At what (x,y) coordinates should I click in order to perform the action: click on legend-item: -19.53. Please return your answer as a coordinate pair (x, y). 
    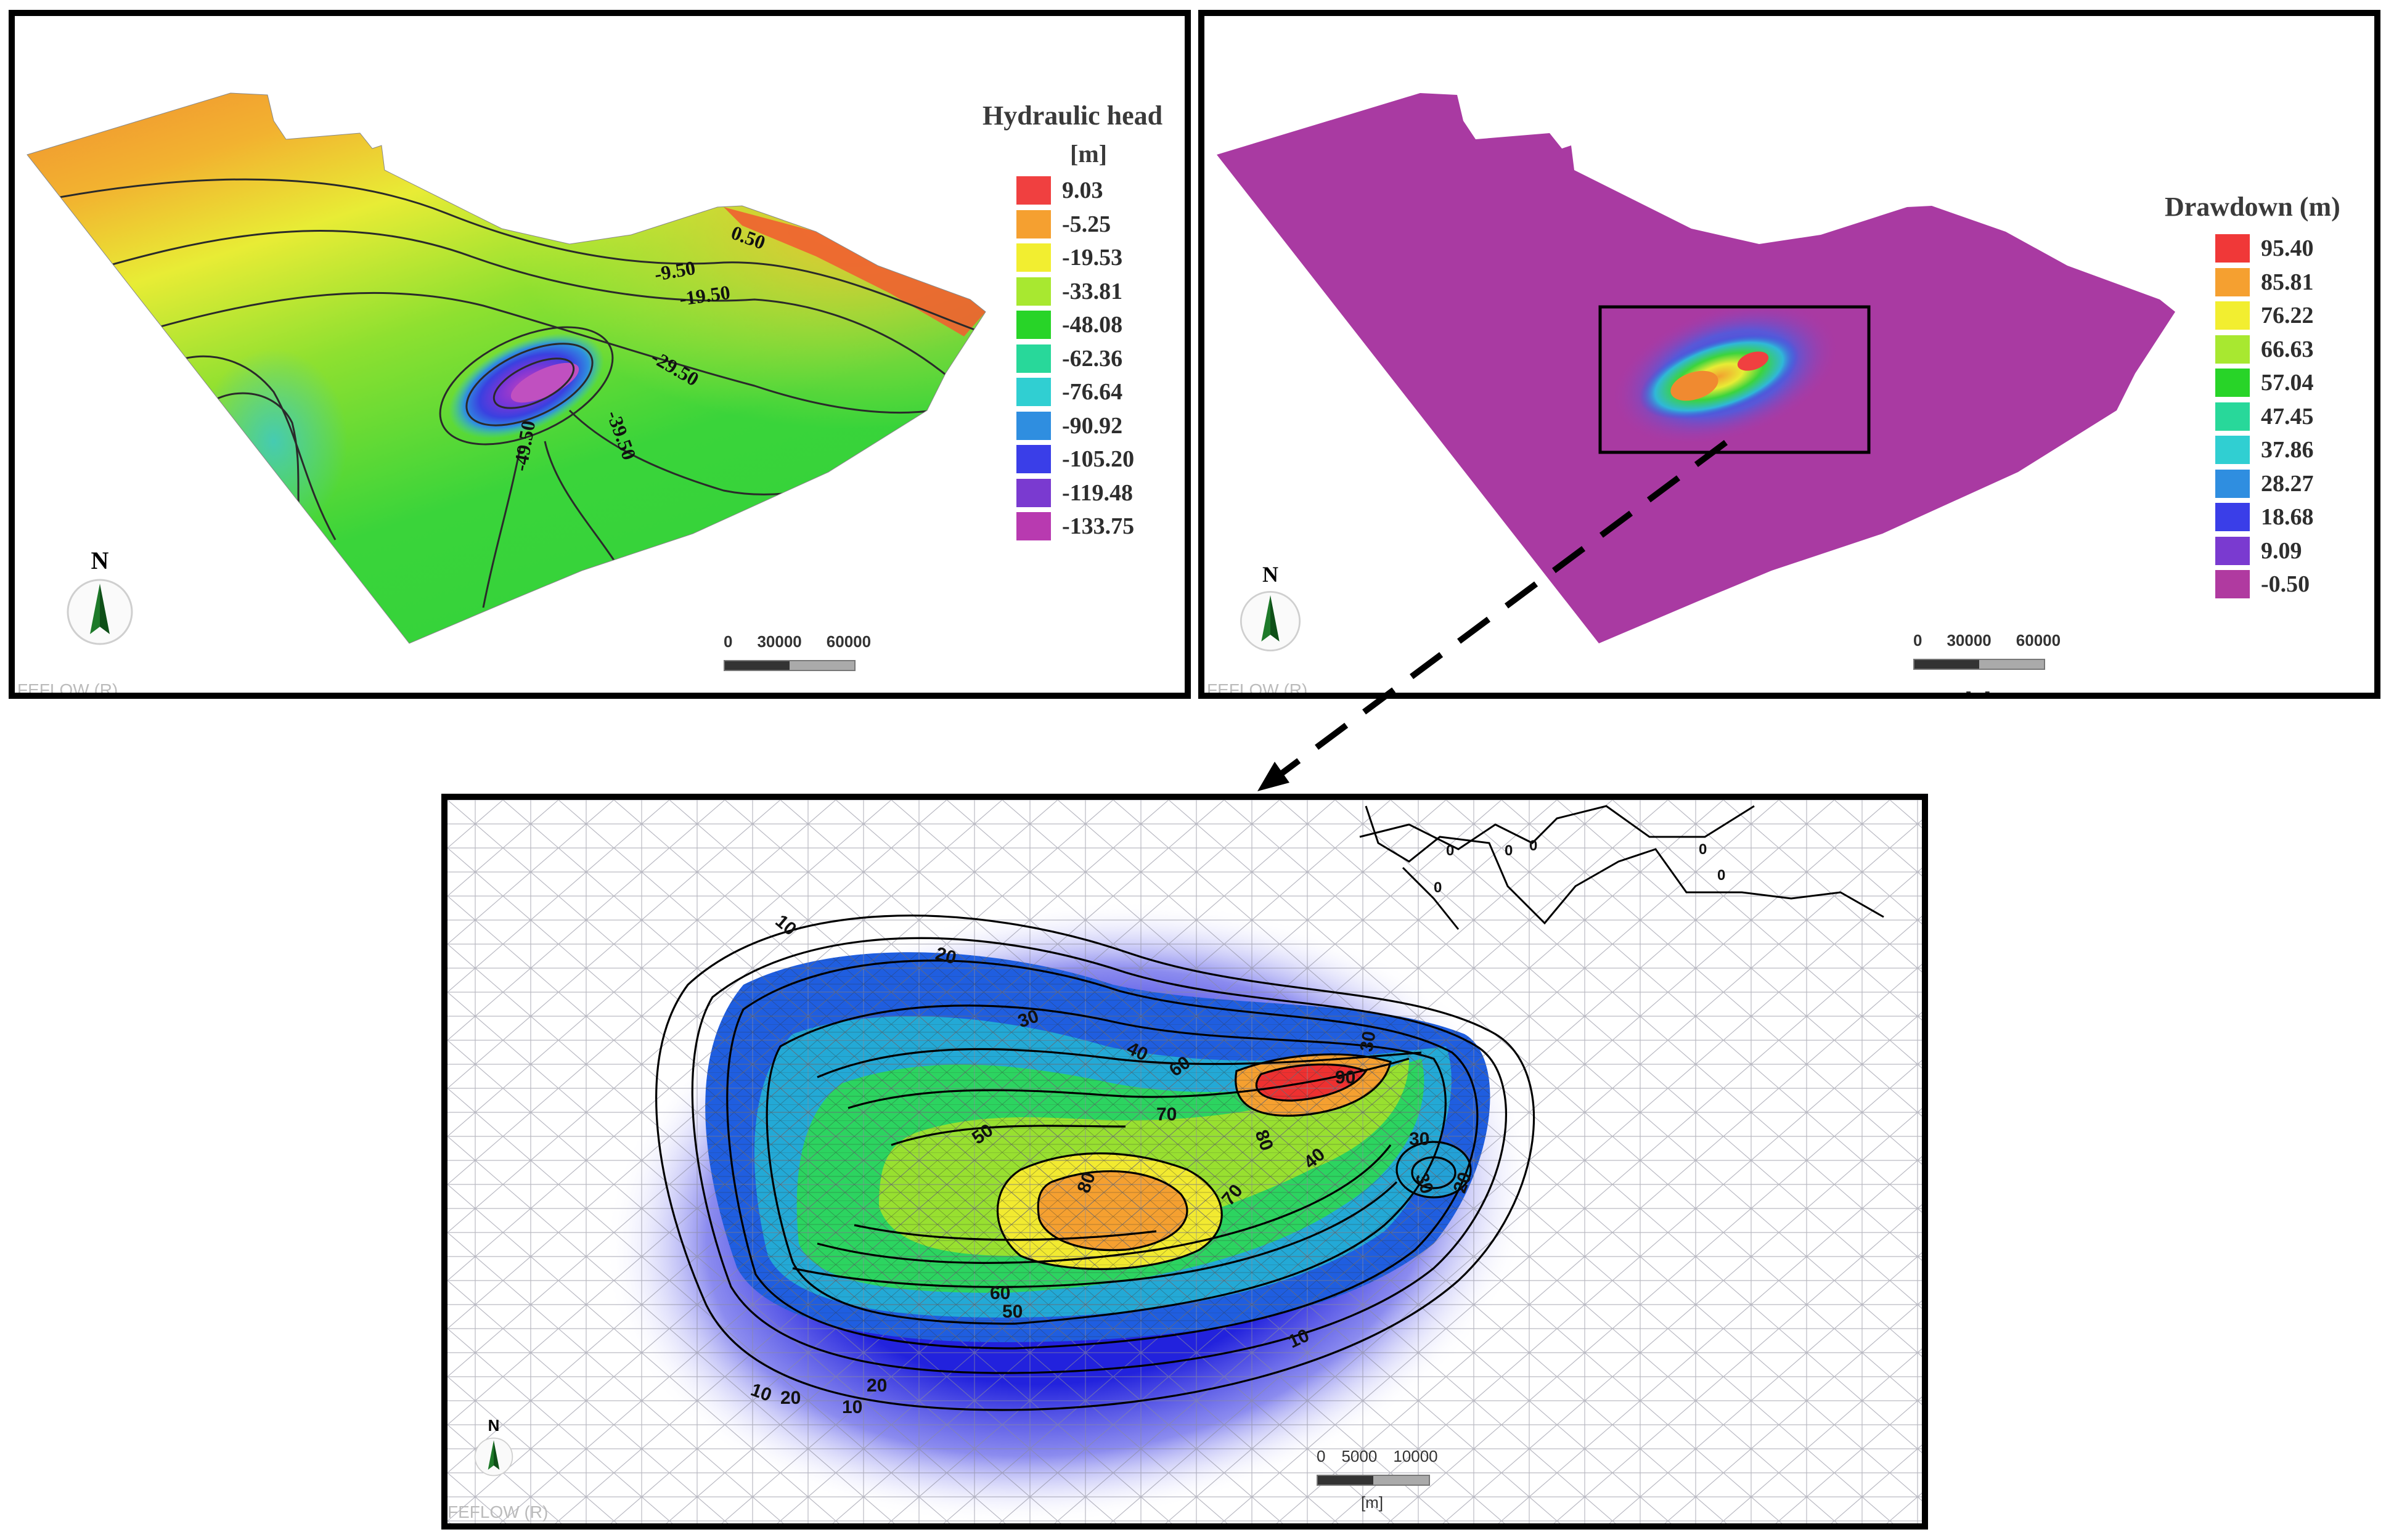
    Looking at the image, I should click on (1075, 258).